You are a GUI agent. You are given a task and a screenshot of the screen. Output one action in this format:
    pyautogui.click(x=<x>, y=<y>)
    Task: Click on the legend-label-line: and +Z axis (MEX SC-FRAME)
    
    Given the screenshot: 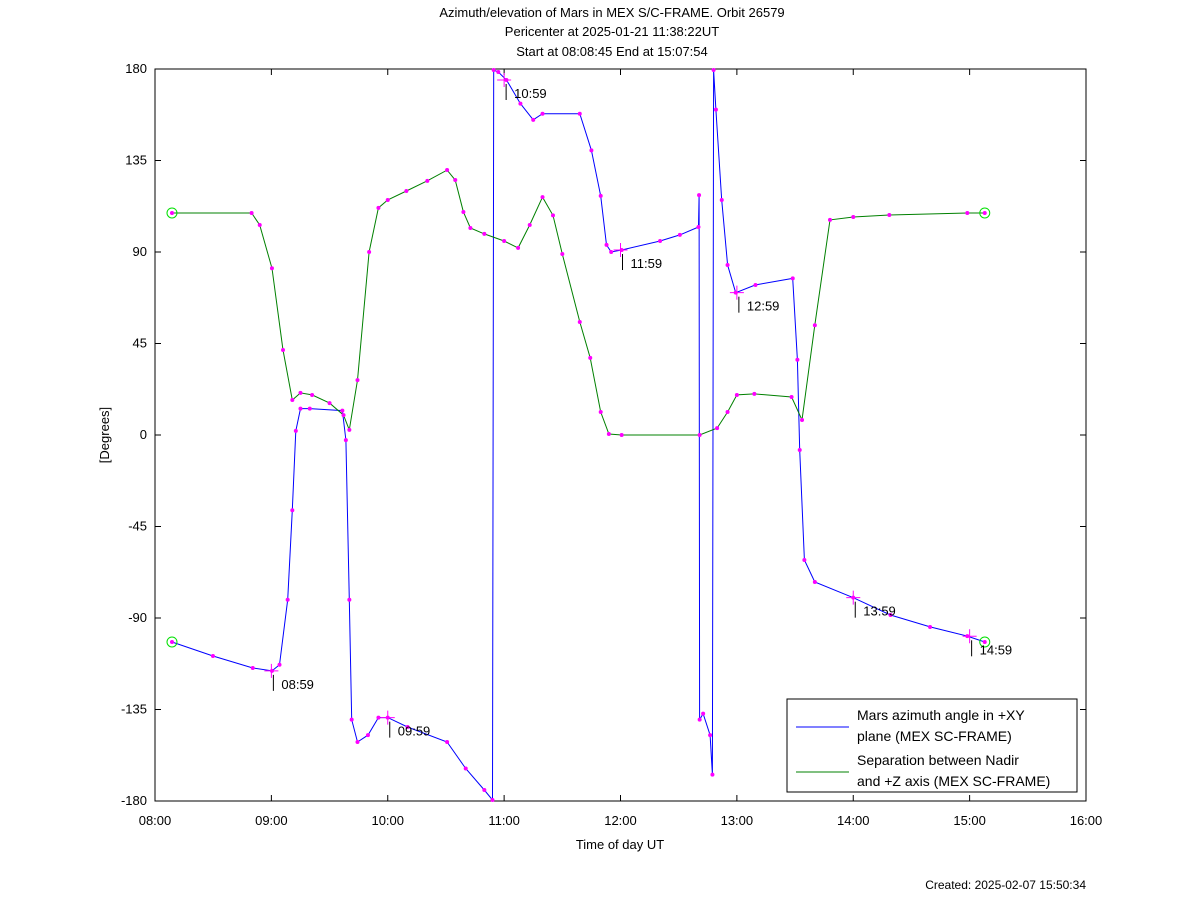 What is the action you would take?
    pyautogui.click(x=953, y=781)
    